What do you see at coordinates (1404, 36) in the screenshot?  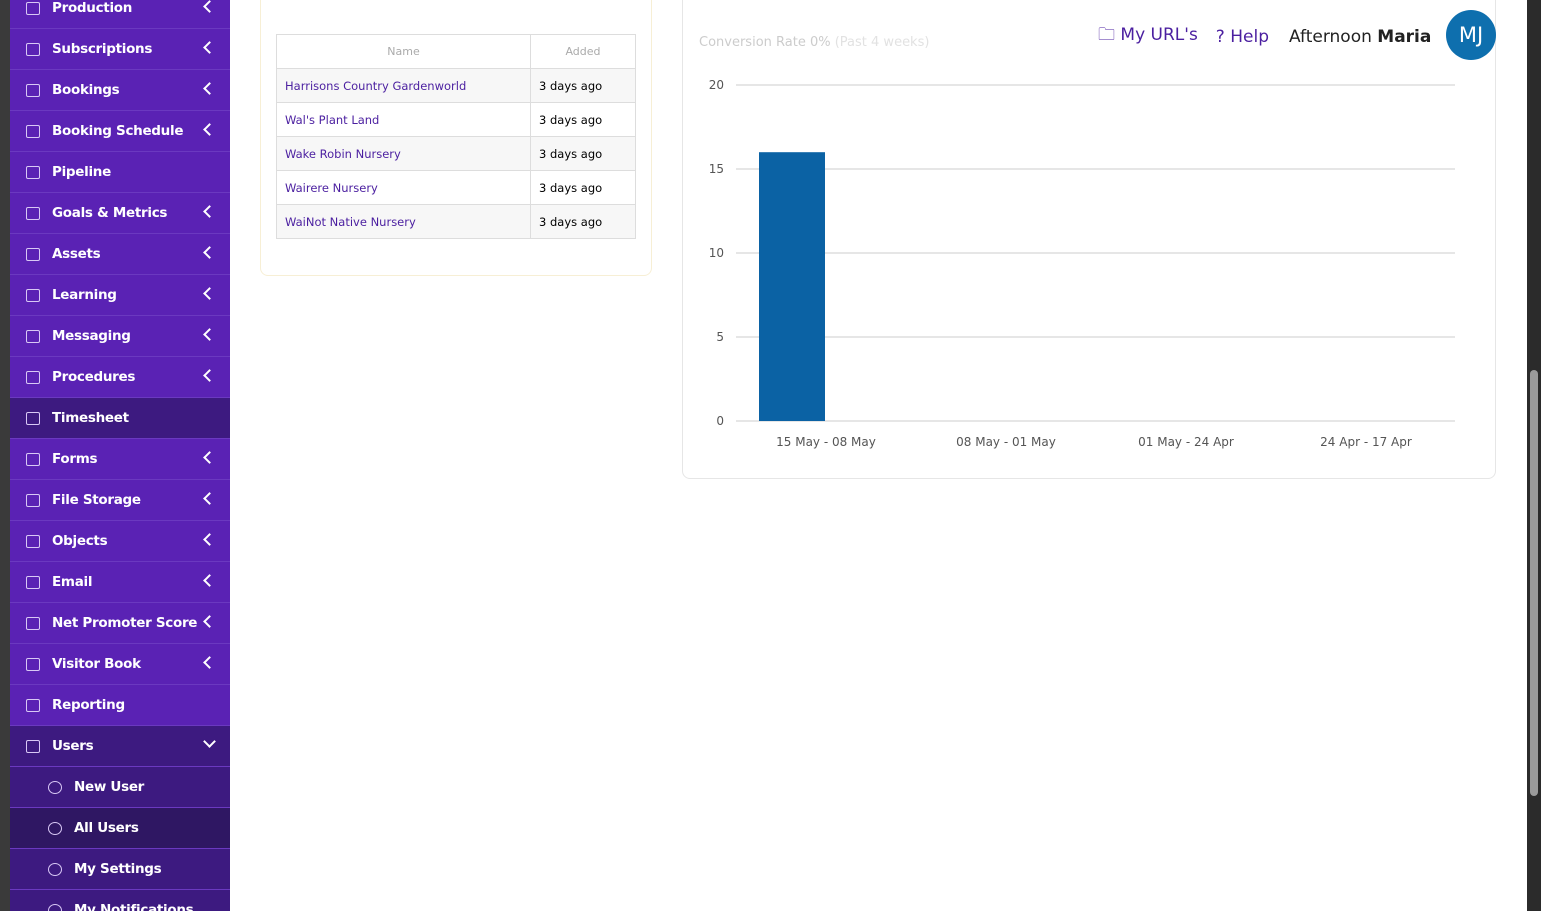 I see `user-name: Maria` at bounding box center [1404, 36].